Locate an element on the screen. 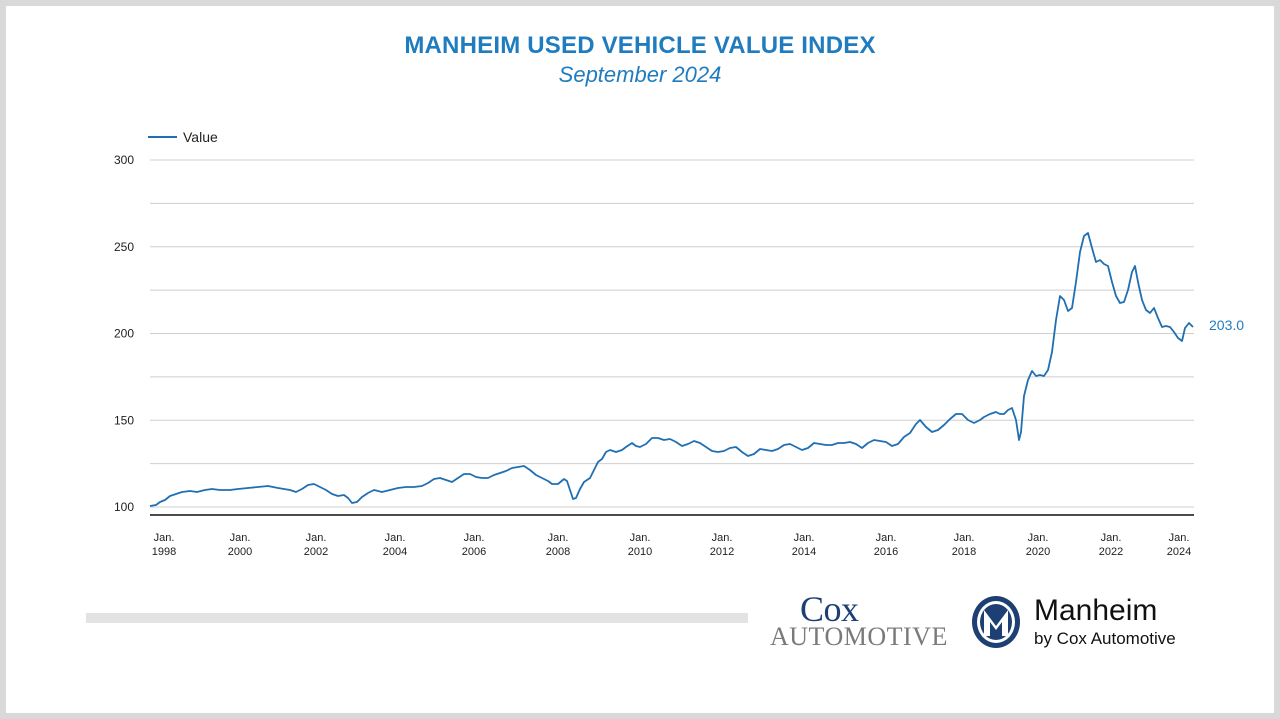 This screenshot has width=1280, height=719. manheim-wordmark: Manheim is located at coordinates (1096, 610).